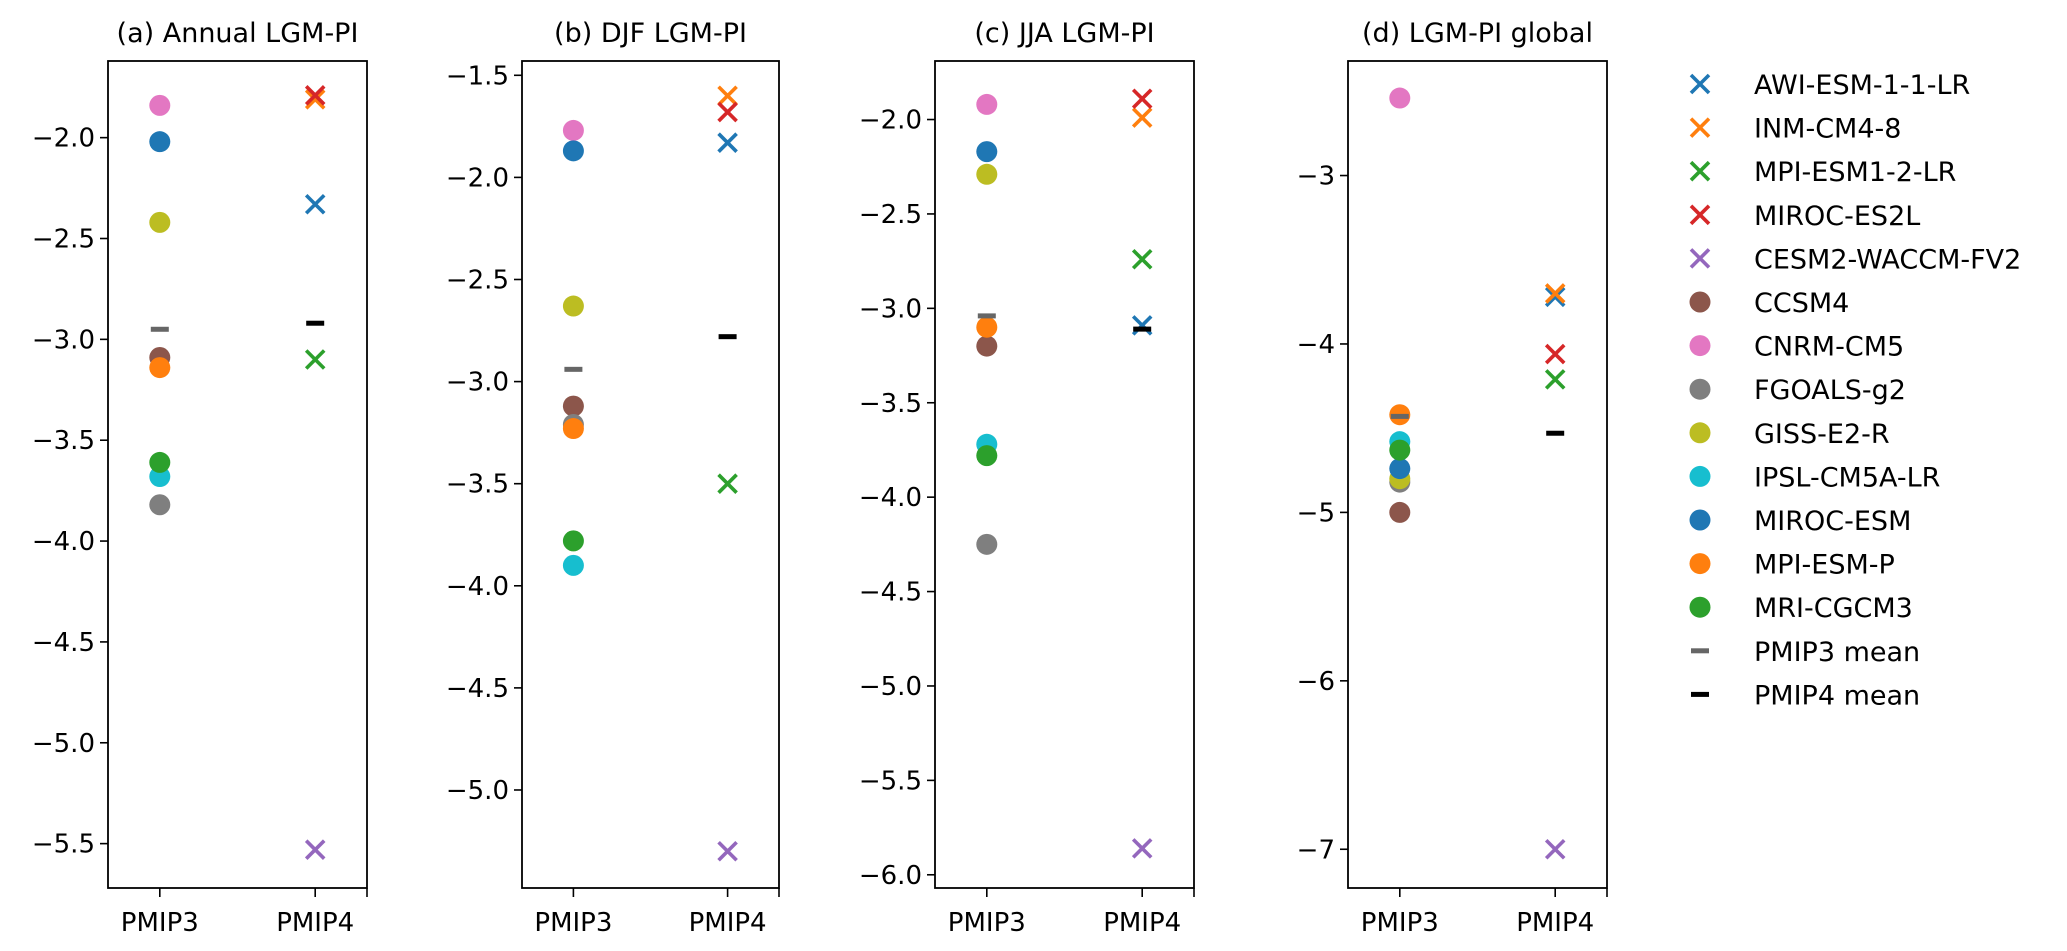 Image resolution: width=2067 pixels, height=951 pixels. I want to click on y-tick-label: −5.0, so click(63, 744).